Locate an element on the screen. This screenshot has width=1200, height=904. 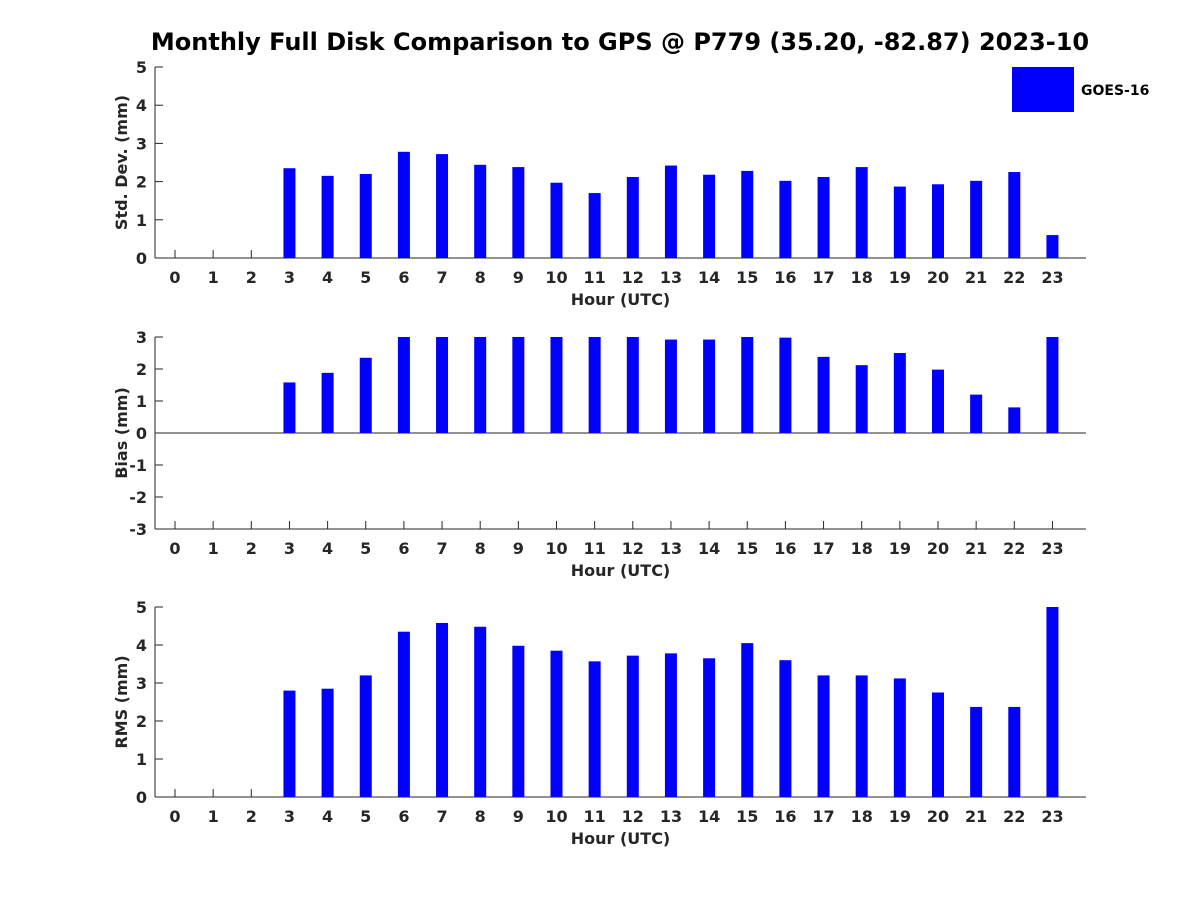
chart-std-y-tick-label: 2 is located at coordinates (141, 182).